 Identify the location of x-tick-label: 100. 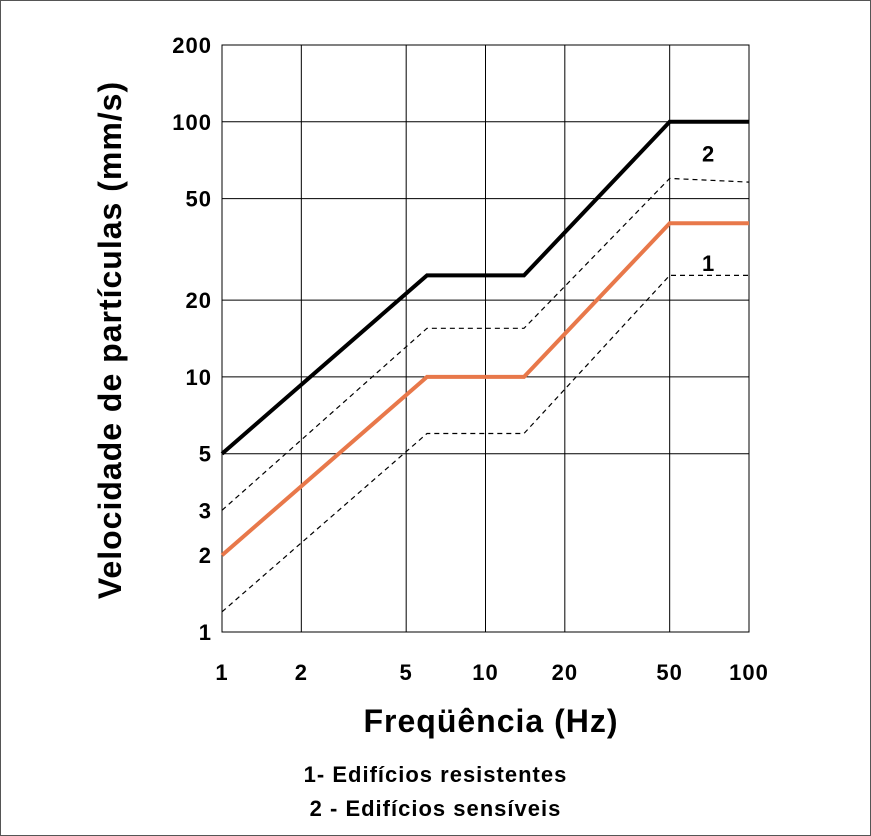
(749, 672).